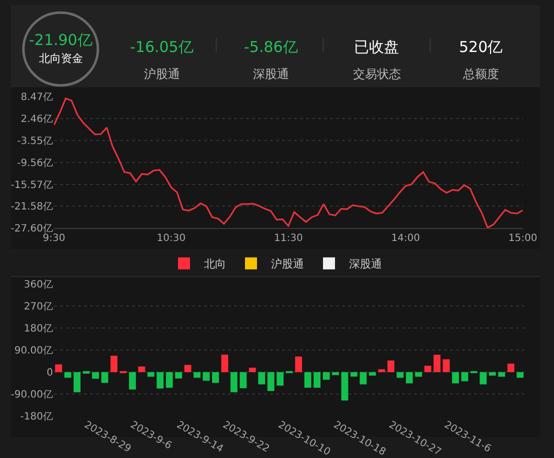  I want to click on y-tick-label: 270亿, so click(38, 307).